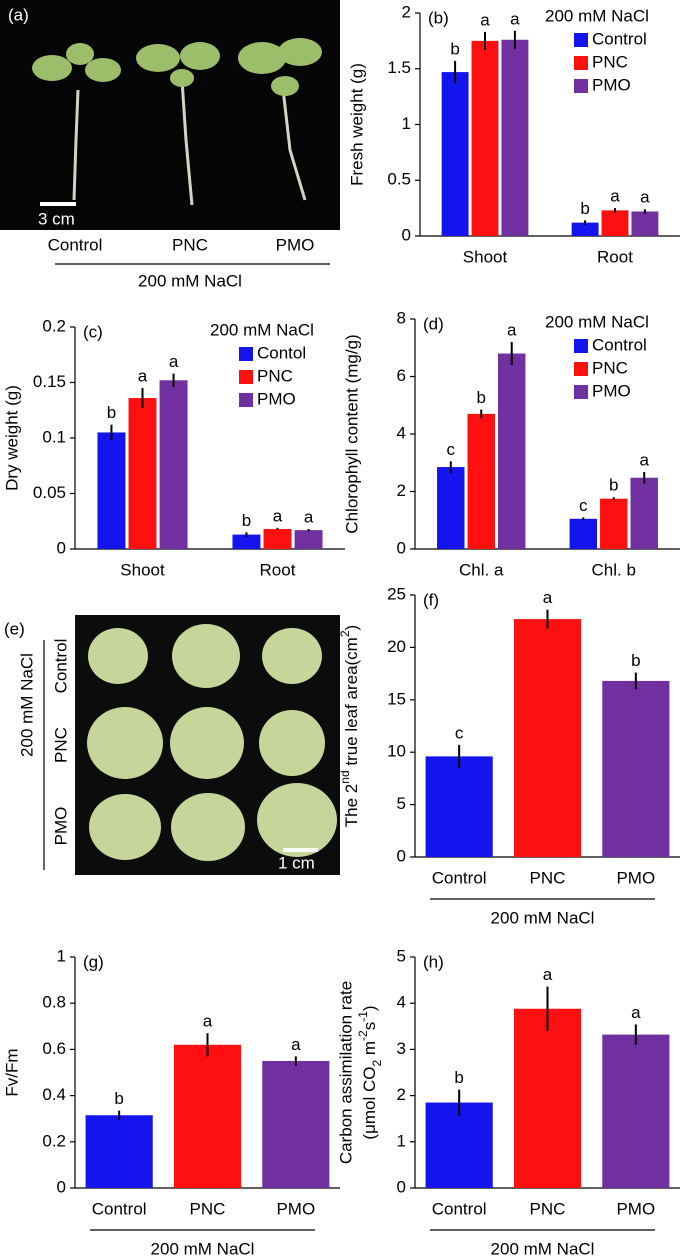  I want to click on photo-row: PMO, so click(60, 826).